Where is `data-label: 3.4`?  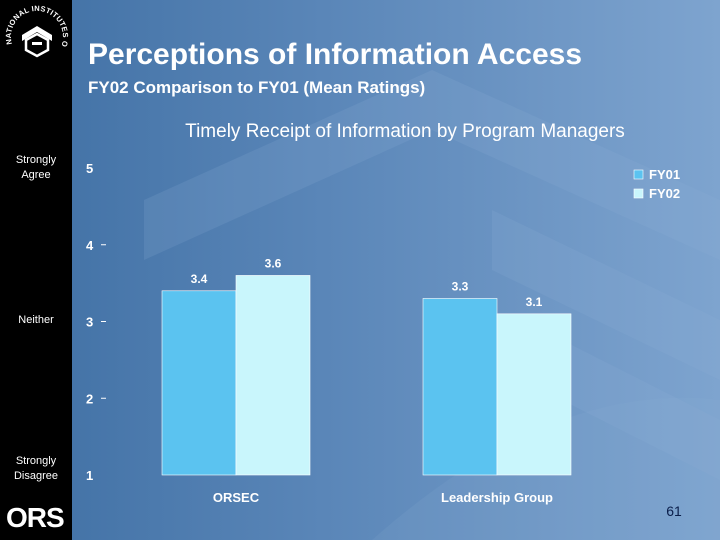 data-label: 3.4 is located at coordinates (199, 279).